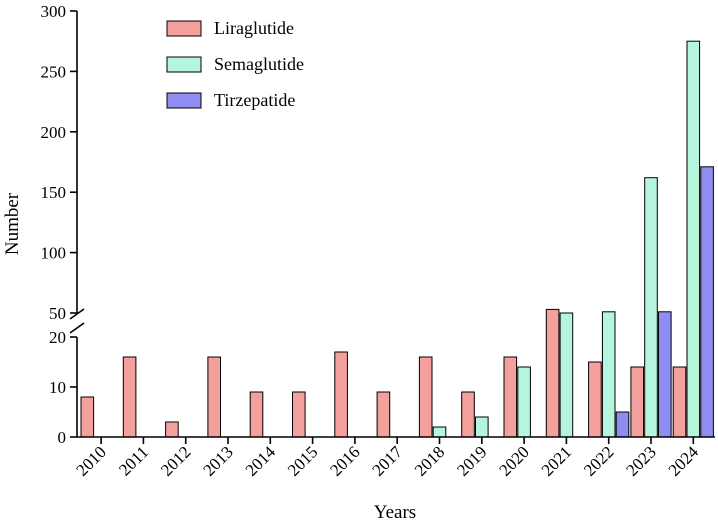 The height and width of the screenshot is (524, 718). What do you see at coordinates (217, 460) in the screenshot?
I see `x-tick-label-2013: 2013` at bounding box center [217, 460].